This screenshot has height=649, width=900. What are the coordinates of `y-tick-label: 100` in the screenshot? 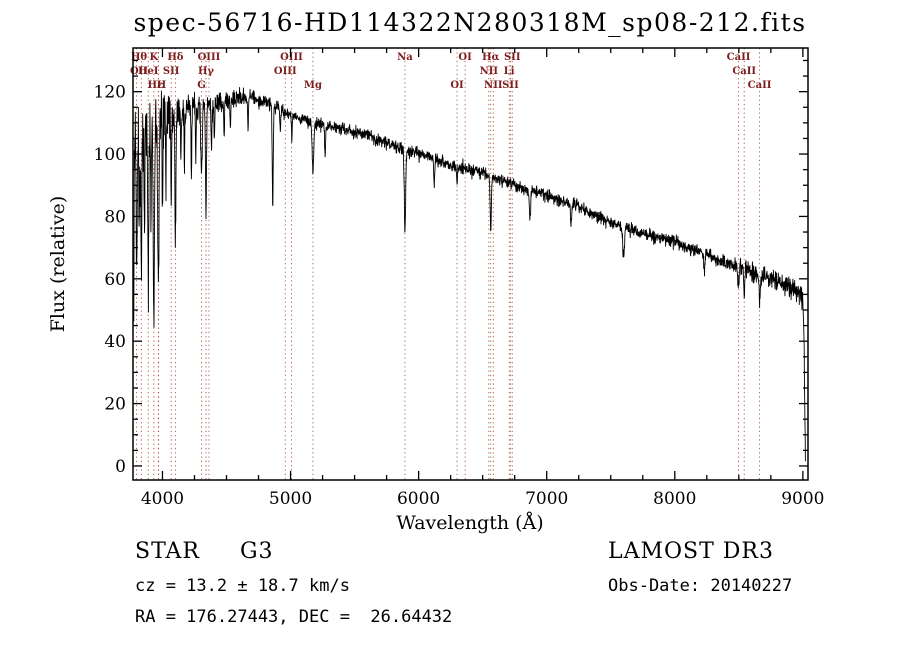 It's located at (110, 155).